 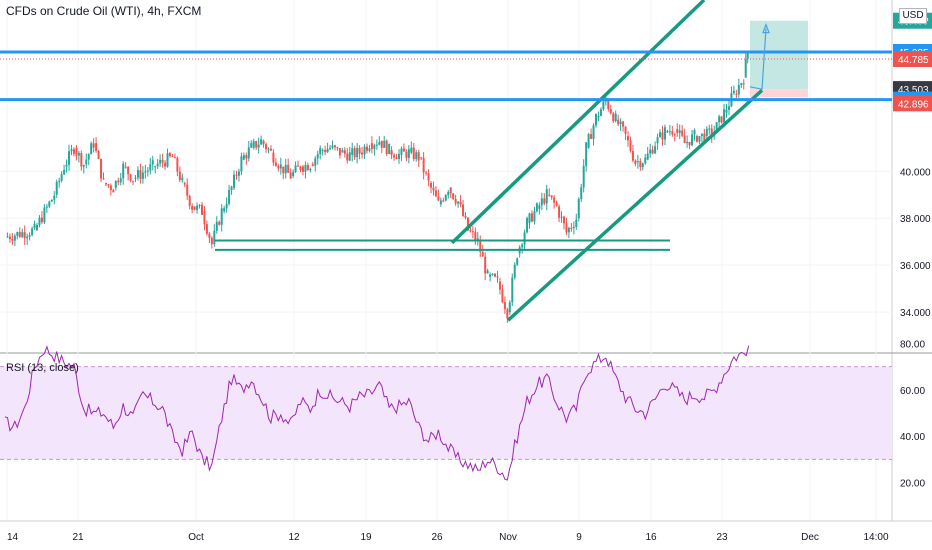 What do you see at coordinates (766, 28) in the screenshot?
I see `projection-arrowhead` at bounding box center [766, 28].